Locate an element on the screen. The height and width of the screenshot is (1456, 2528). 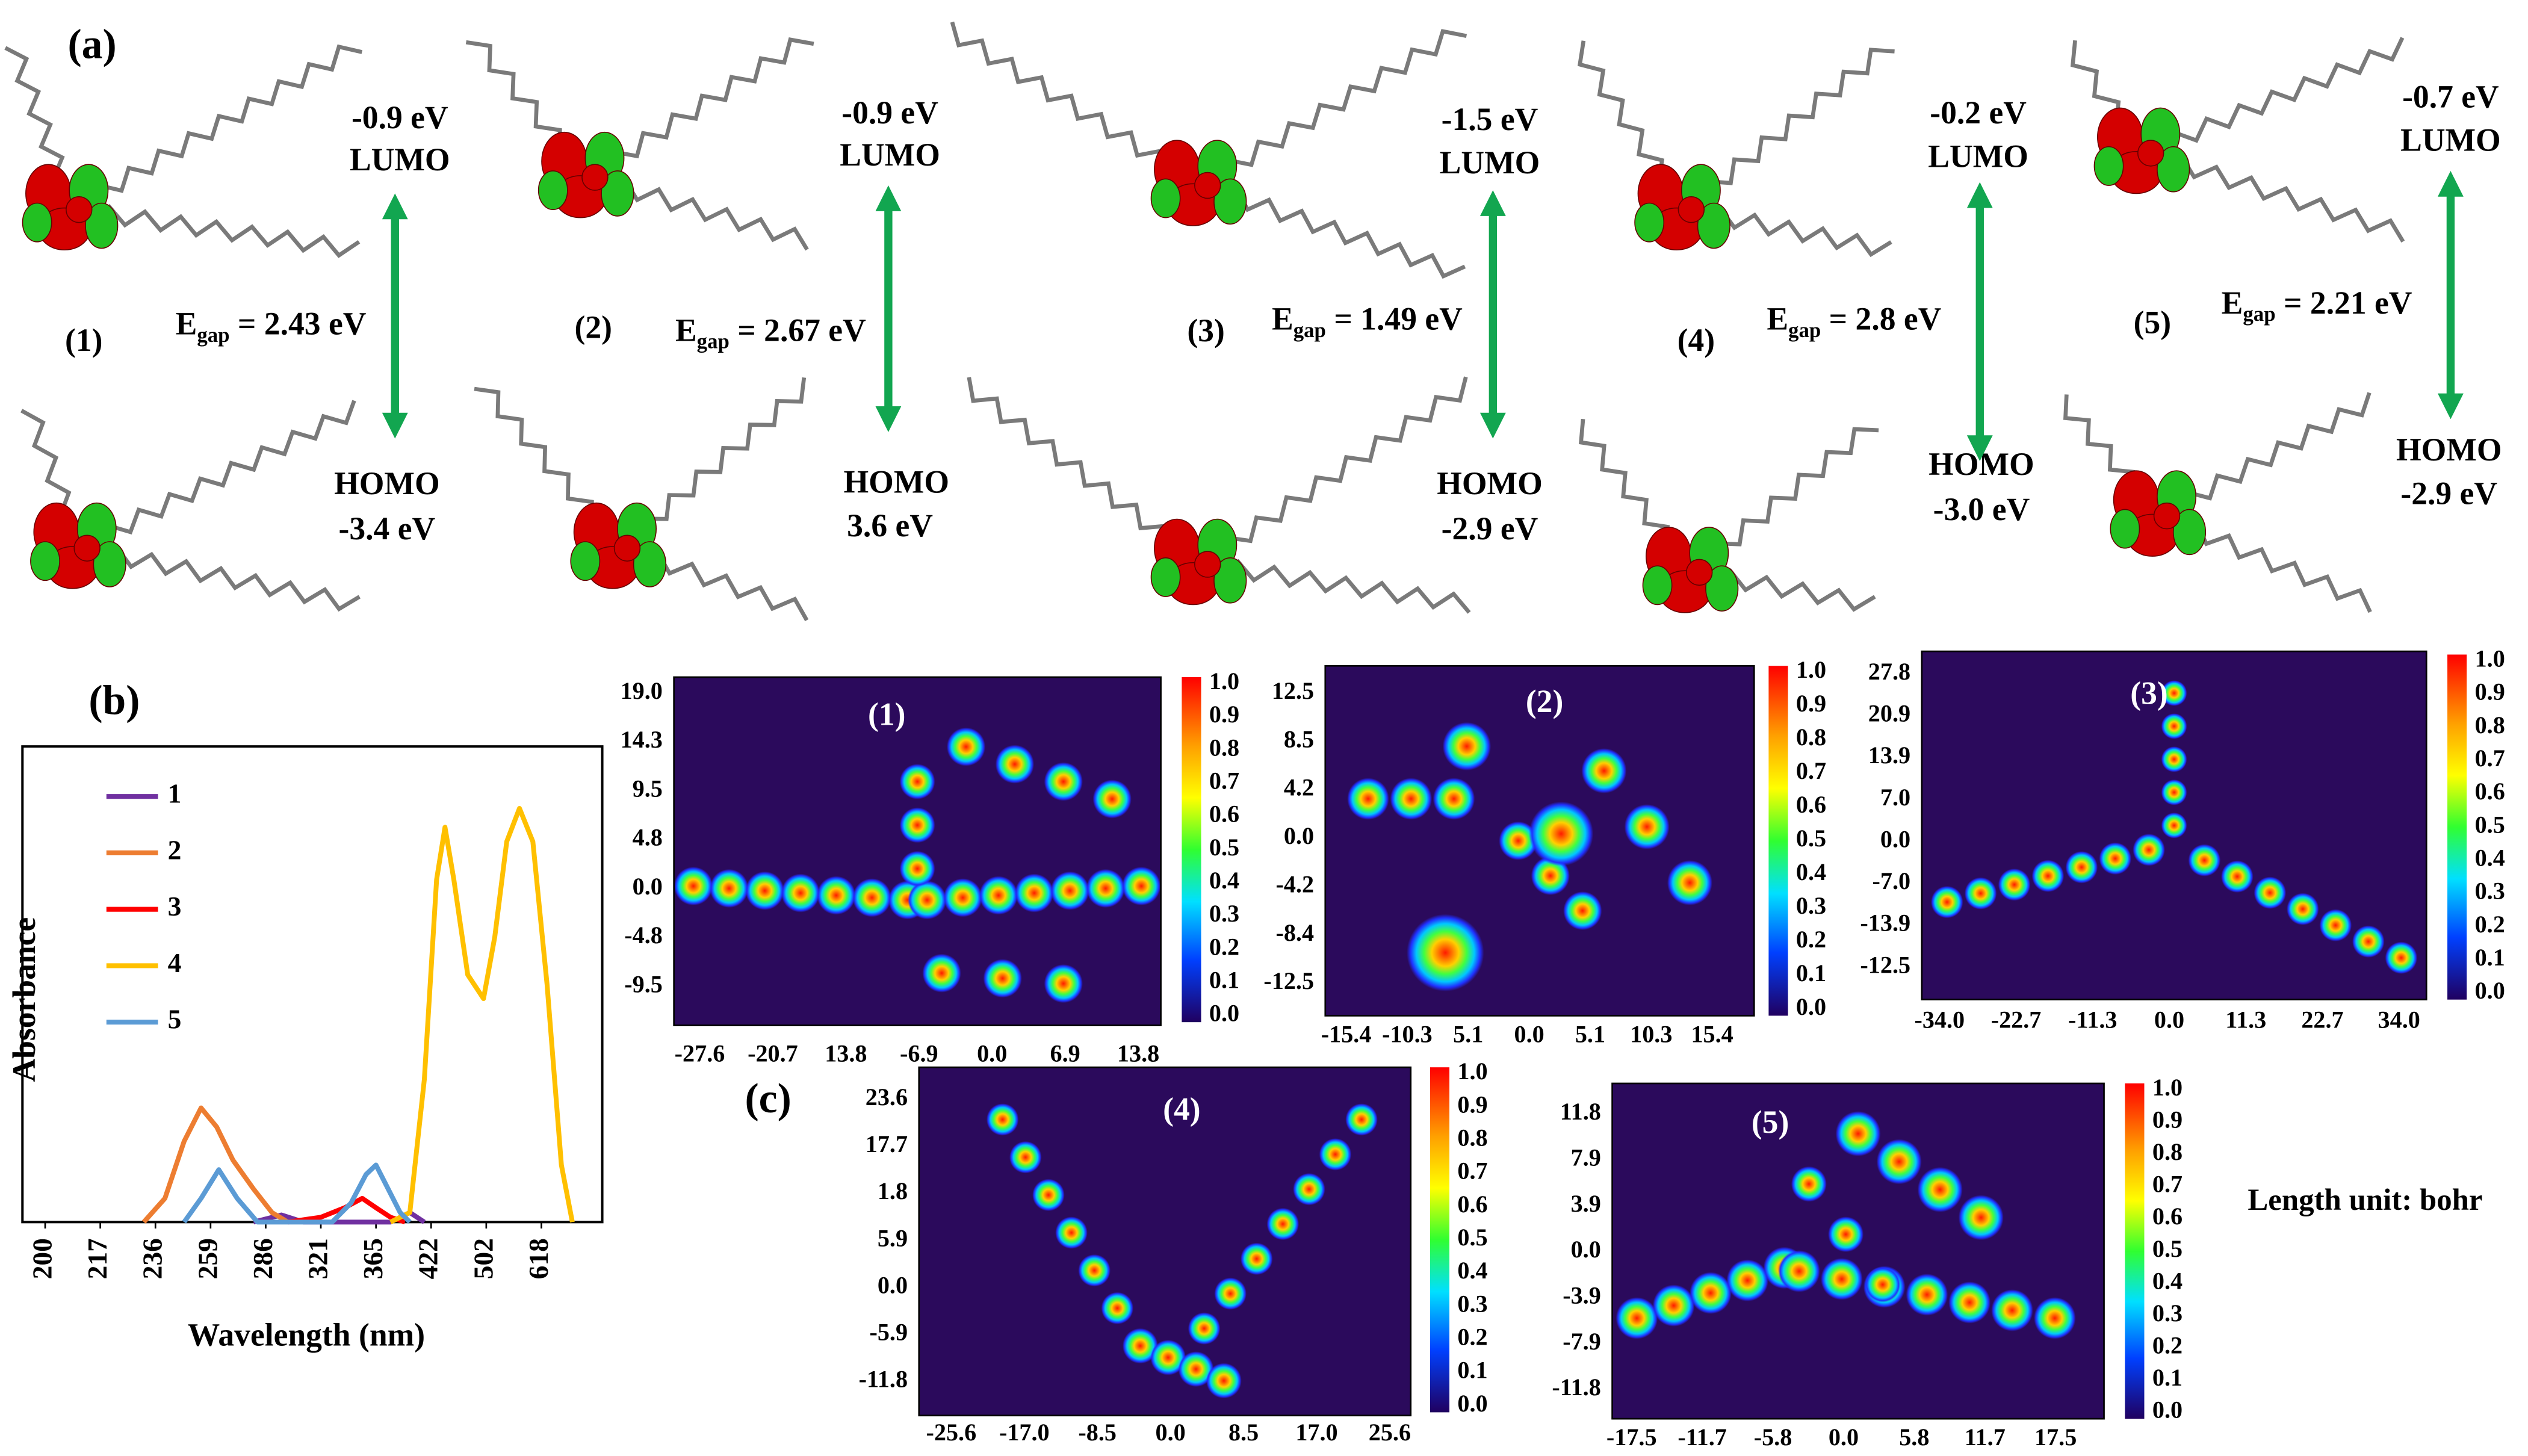
x-tick-label: -27.6 is located at coordinates (700, 1053).